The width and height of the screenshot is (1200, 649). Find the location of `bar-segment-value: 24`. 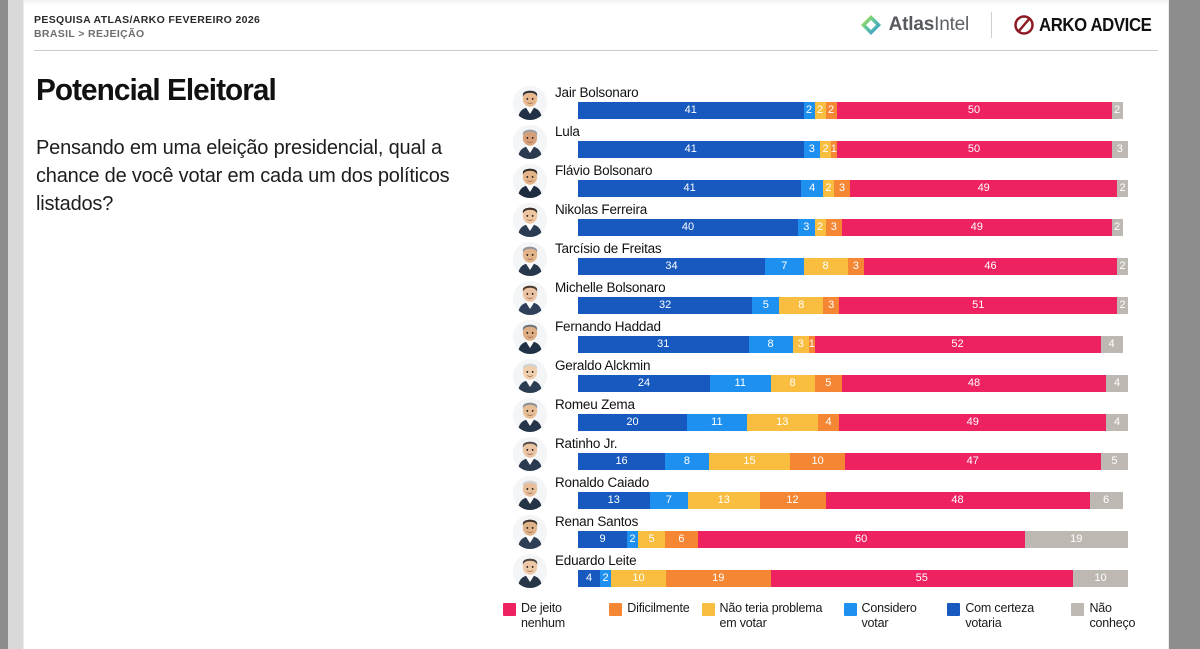

bar-segment-value: 24 is located at coordinates (644, 383).